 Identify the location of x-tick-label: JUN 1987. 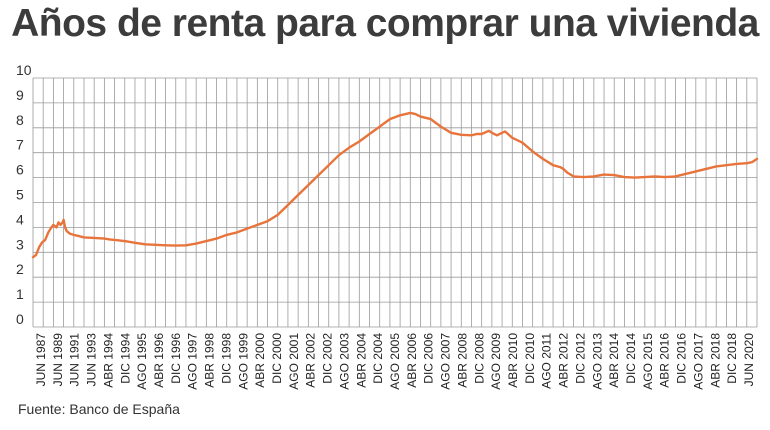
(41, 360).